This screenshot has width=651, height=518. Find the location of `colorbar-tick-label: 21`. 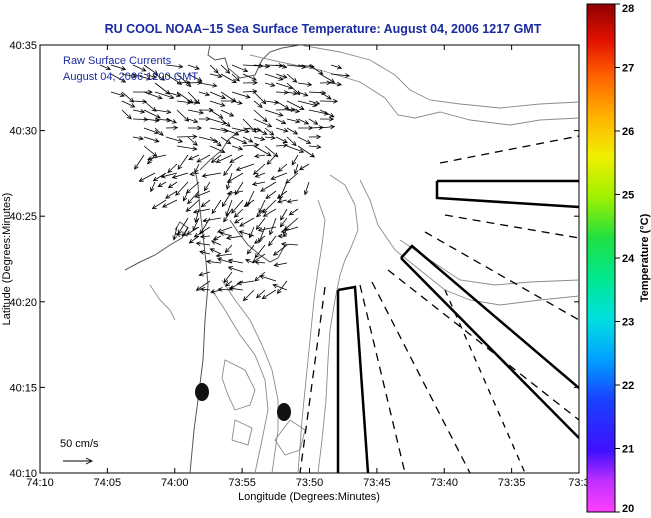

colorbar-tick-label: 21 is located at coordinates (628, 450).